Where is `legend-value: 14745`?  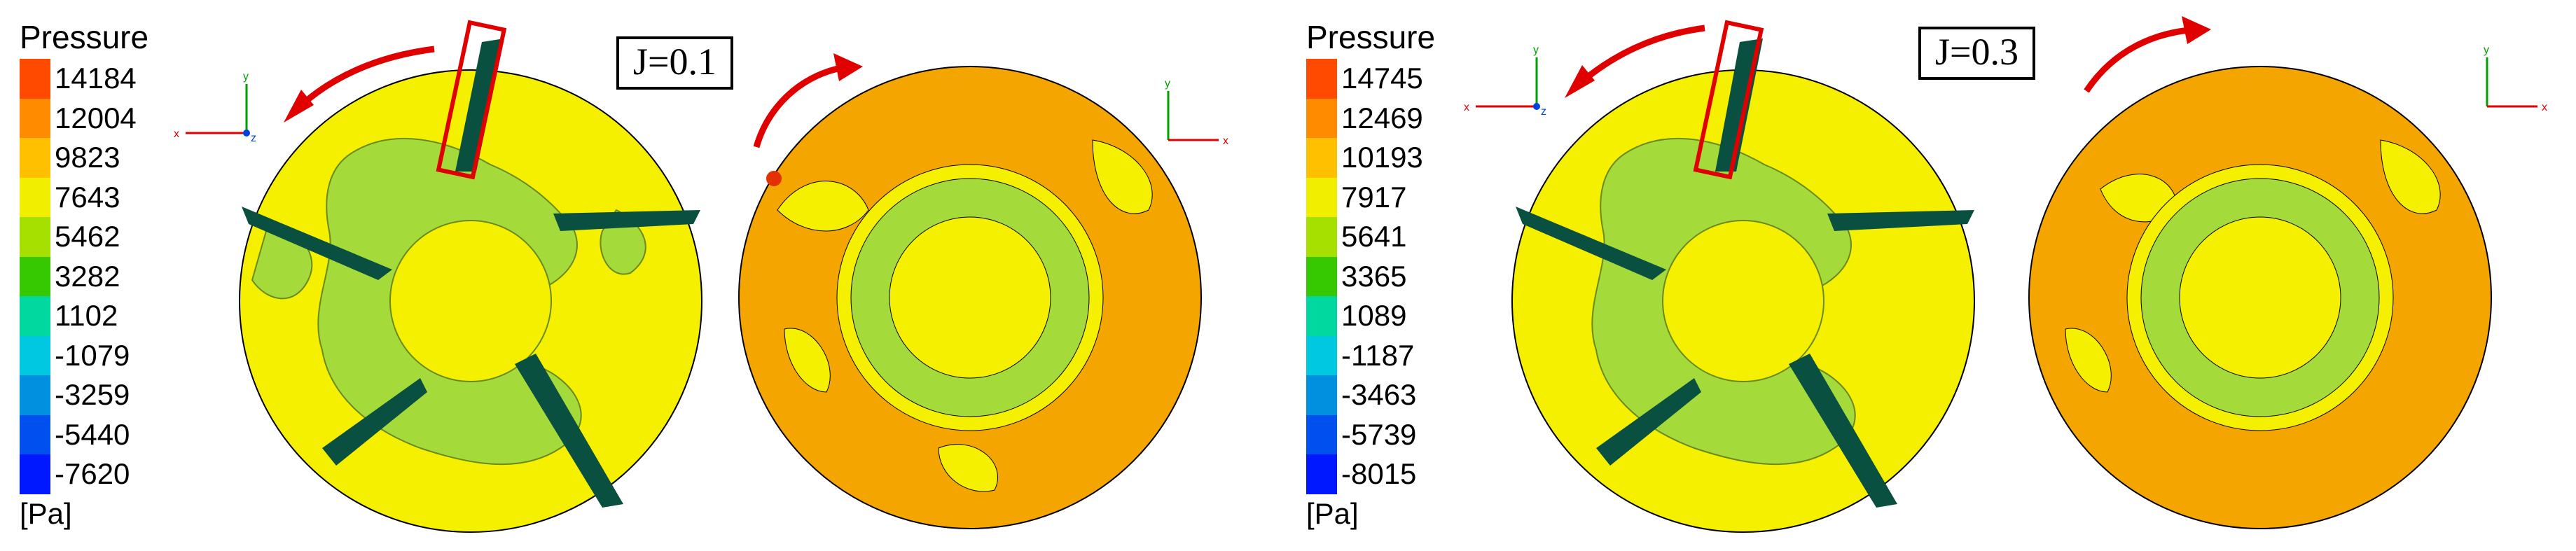 legend-value: 14745 is located at coordinates (1382, 78).